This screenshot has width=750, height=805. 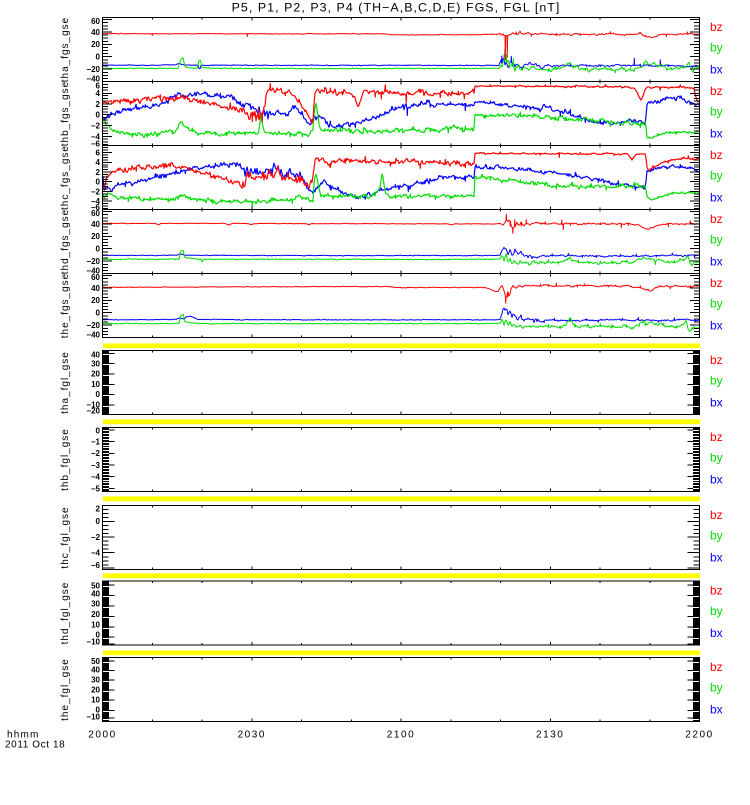 I want to click on svg-text: thc_fgs_gse, so click(x=65, y=177).